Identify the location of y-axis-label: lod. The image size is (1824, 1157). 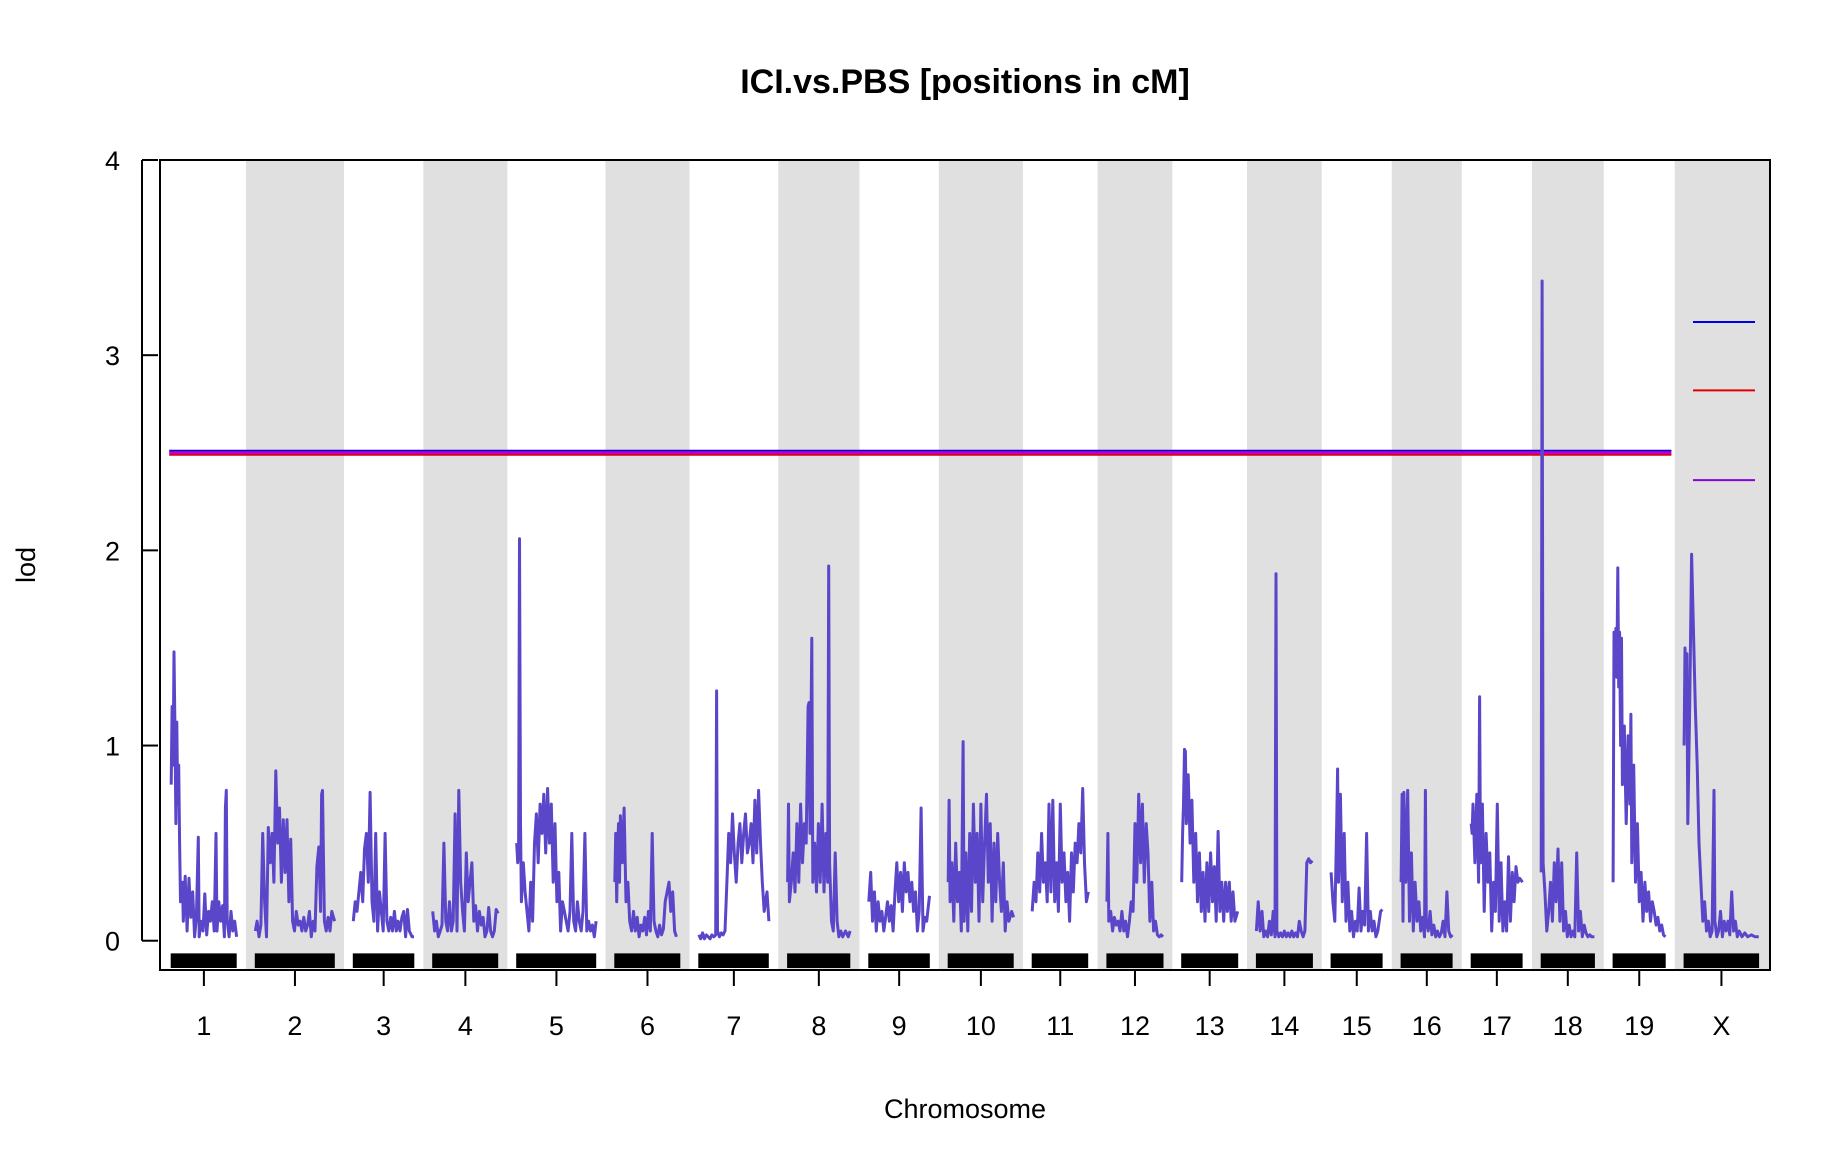
(26, 565).